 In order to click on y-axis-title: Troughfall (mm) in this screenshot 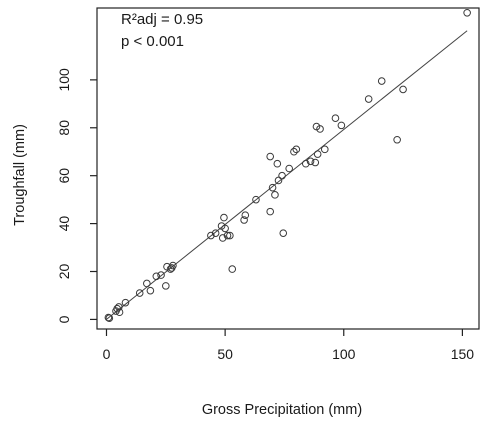, I will do `click(20, 175)`.